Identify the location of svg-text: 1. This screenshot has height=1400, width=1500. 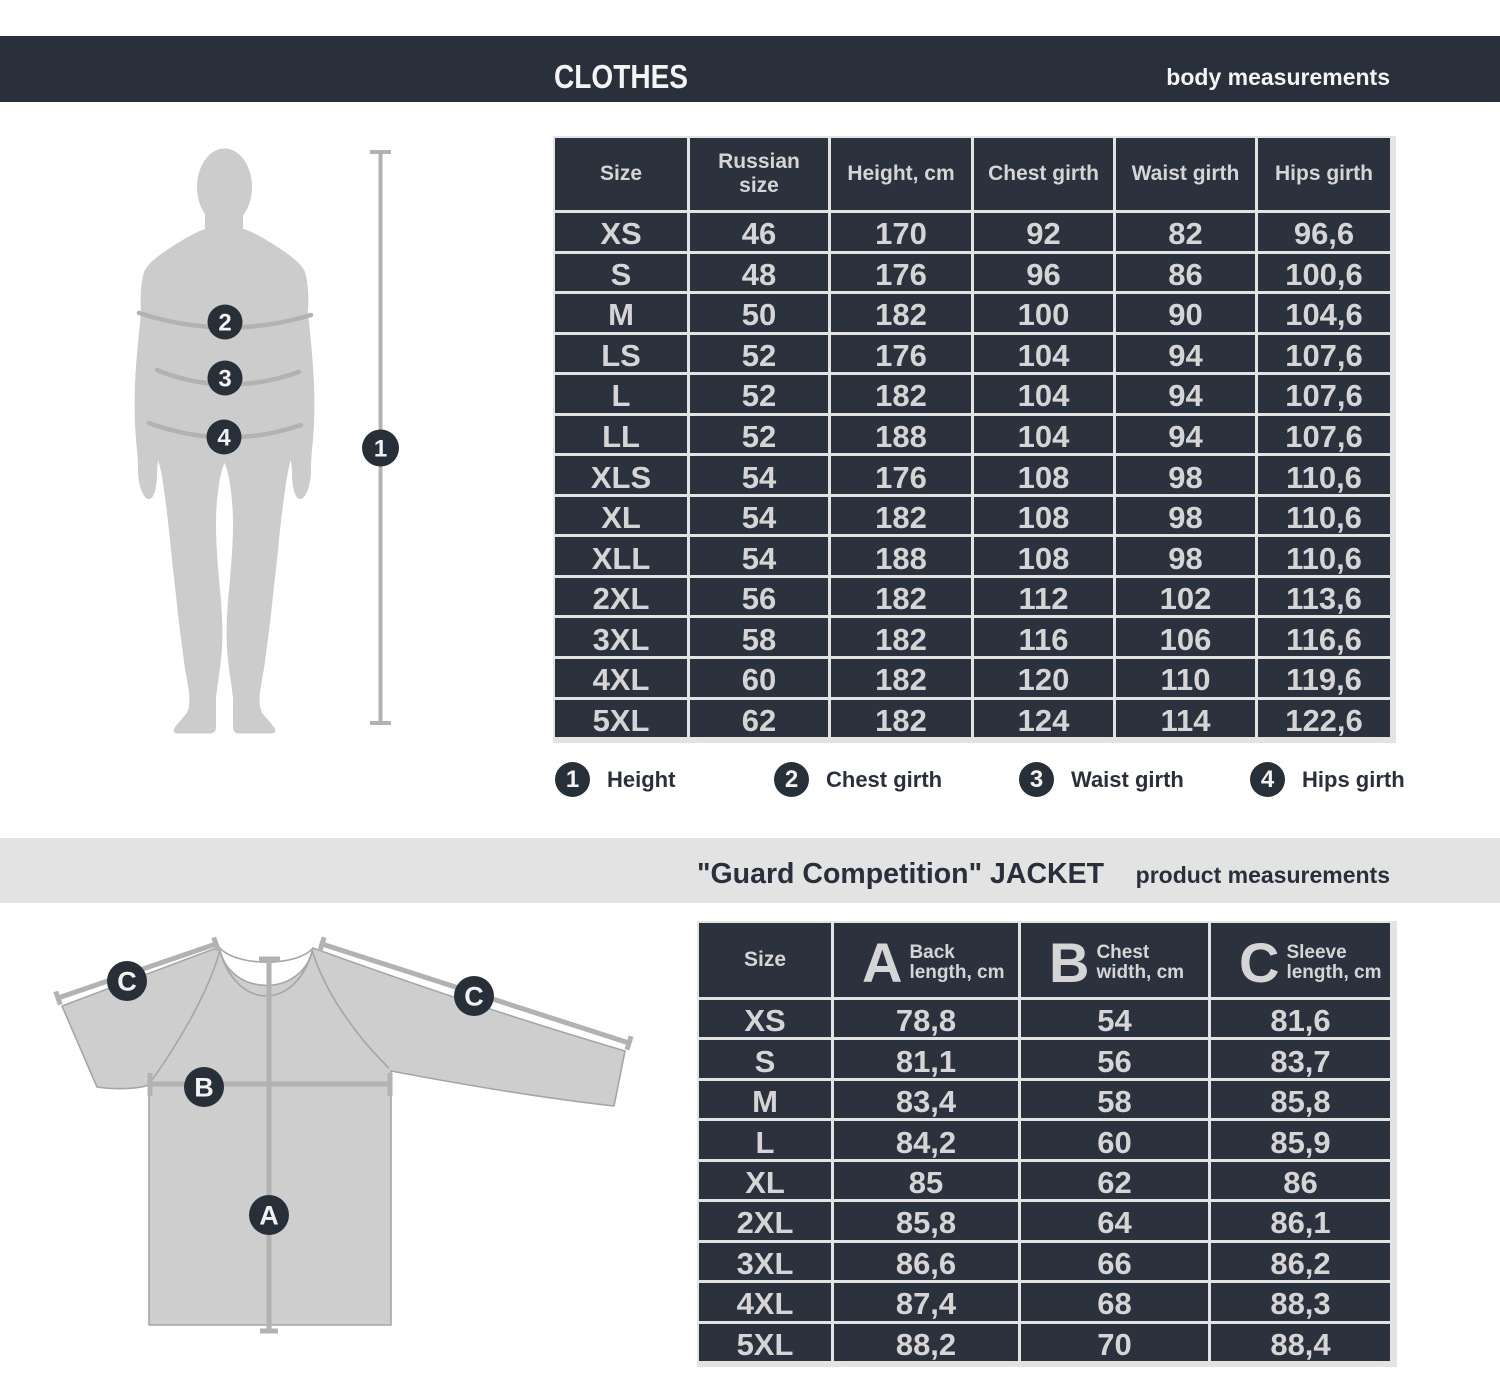
(380, 448).